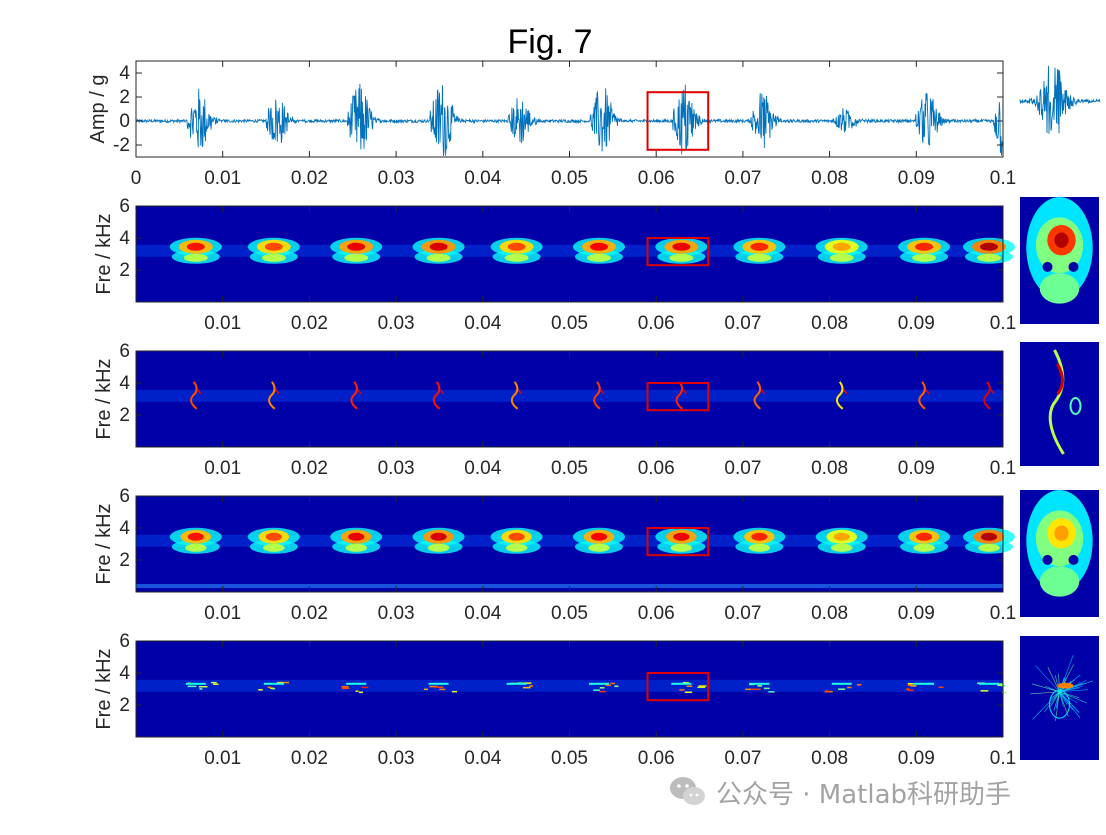 This screenshot has height=835, width=1106. What do you see at coordinates (1061, 240) in the screenshot?
I see `inset-blob-peak` at bounding box center [1061, 240].